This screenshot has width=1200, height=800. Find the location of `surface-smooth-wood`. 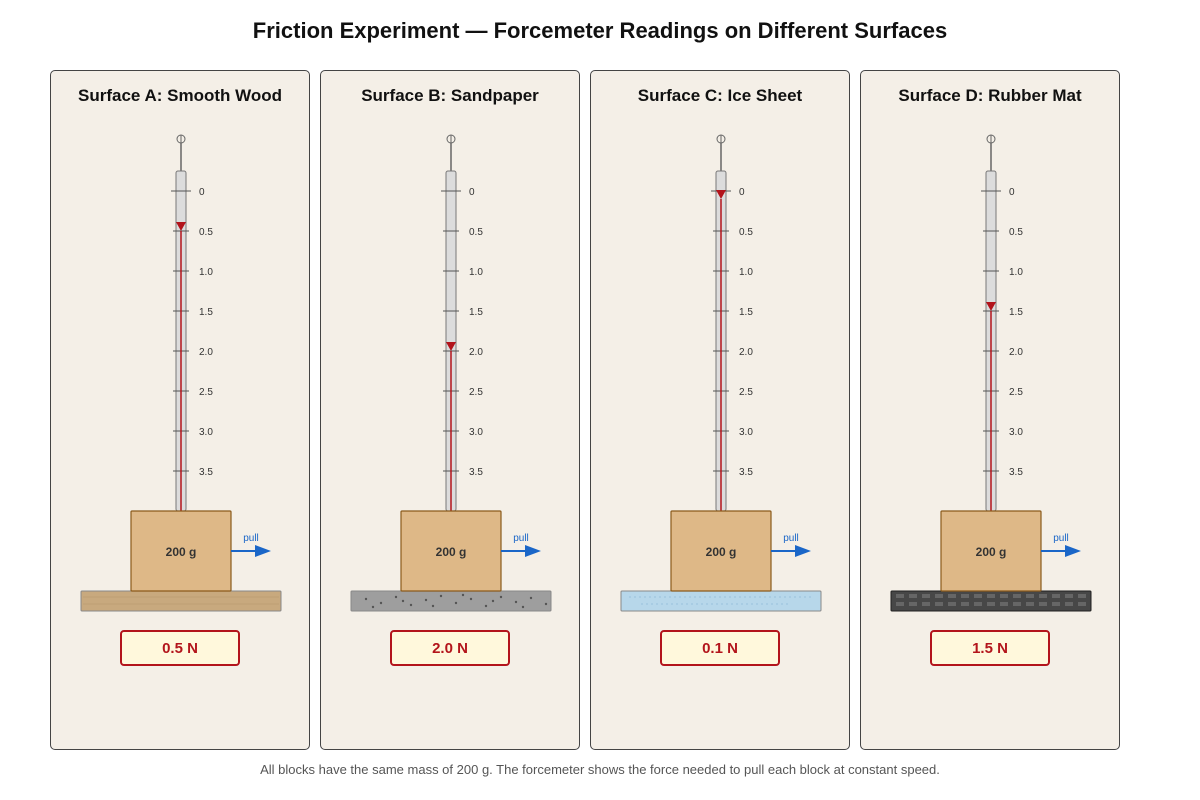

surface-smooth-wood is located at coordinates (181, 601).